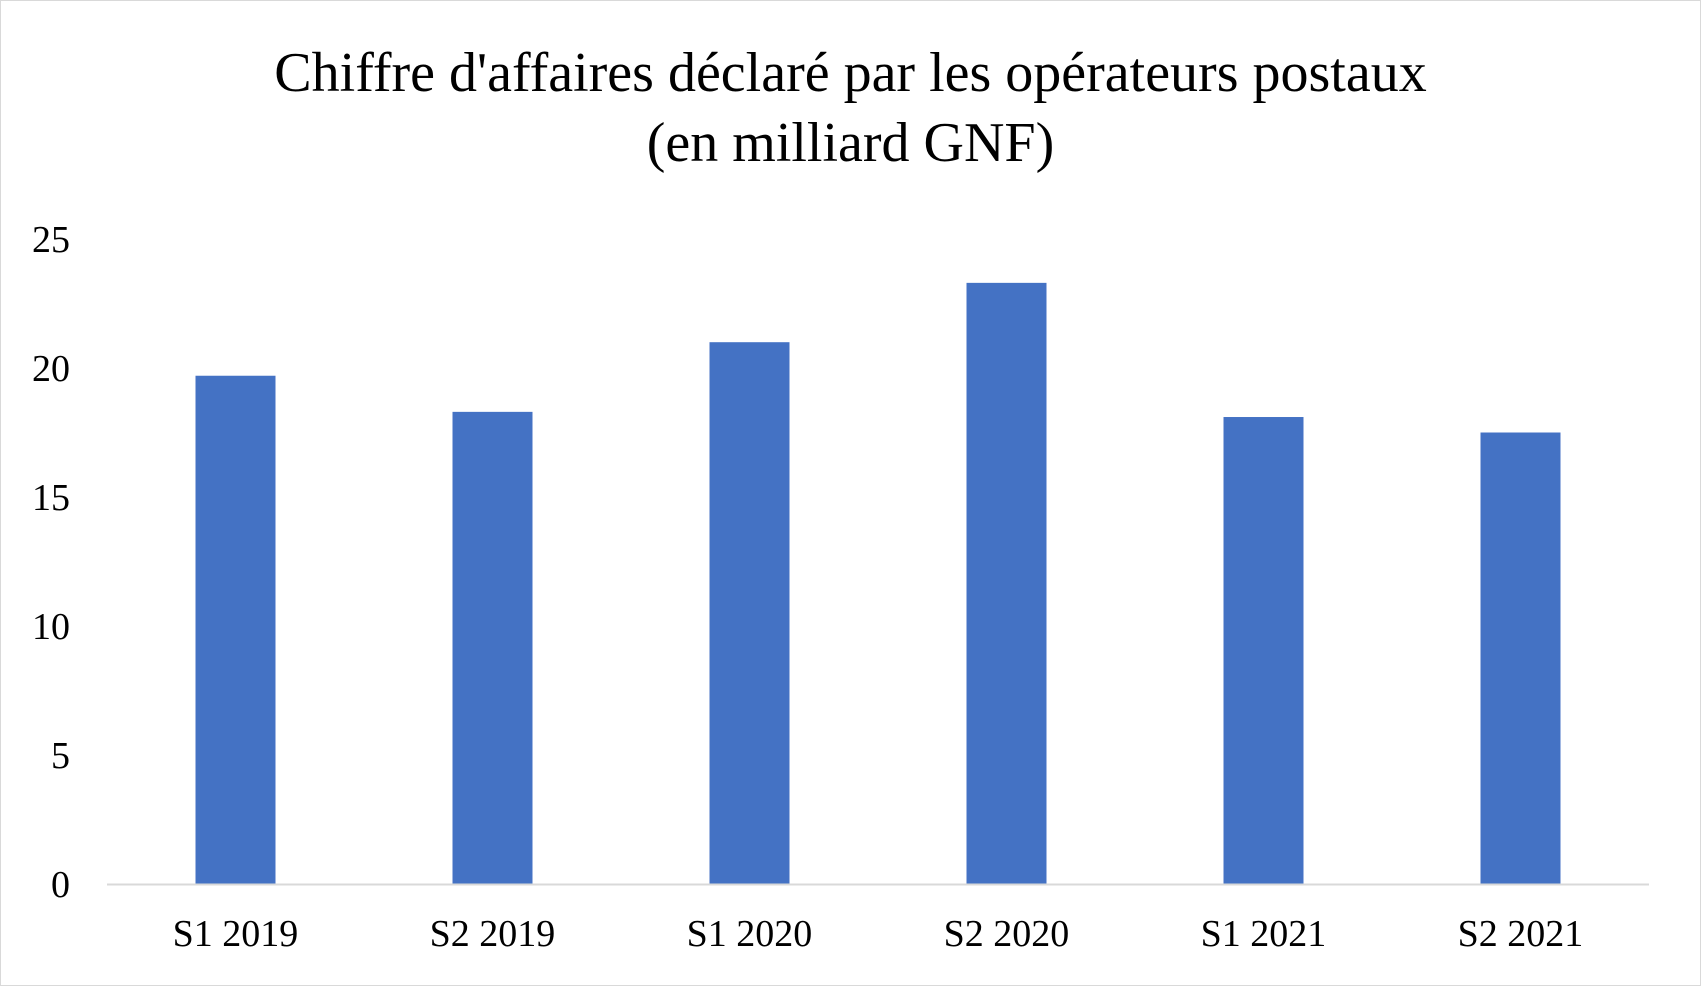  What do you see at coordinates (60, 756) in the screenshot?
I see `y-tick-label: 5` at bounding box center [60, 756].